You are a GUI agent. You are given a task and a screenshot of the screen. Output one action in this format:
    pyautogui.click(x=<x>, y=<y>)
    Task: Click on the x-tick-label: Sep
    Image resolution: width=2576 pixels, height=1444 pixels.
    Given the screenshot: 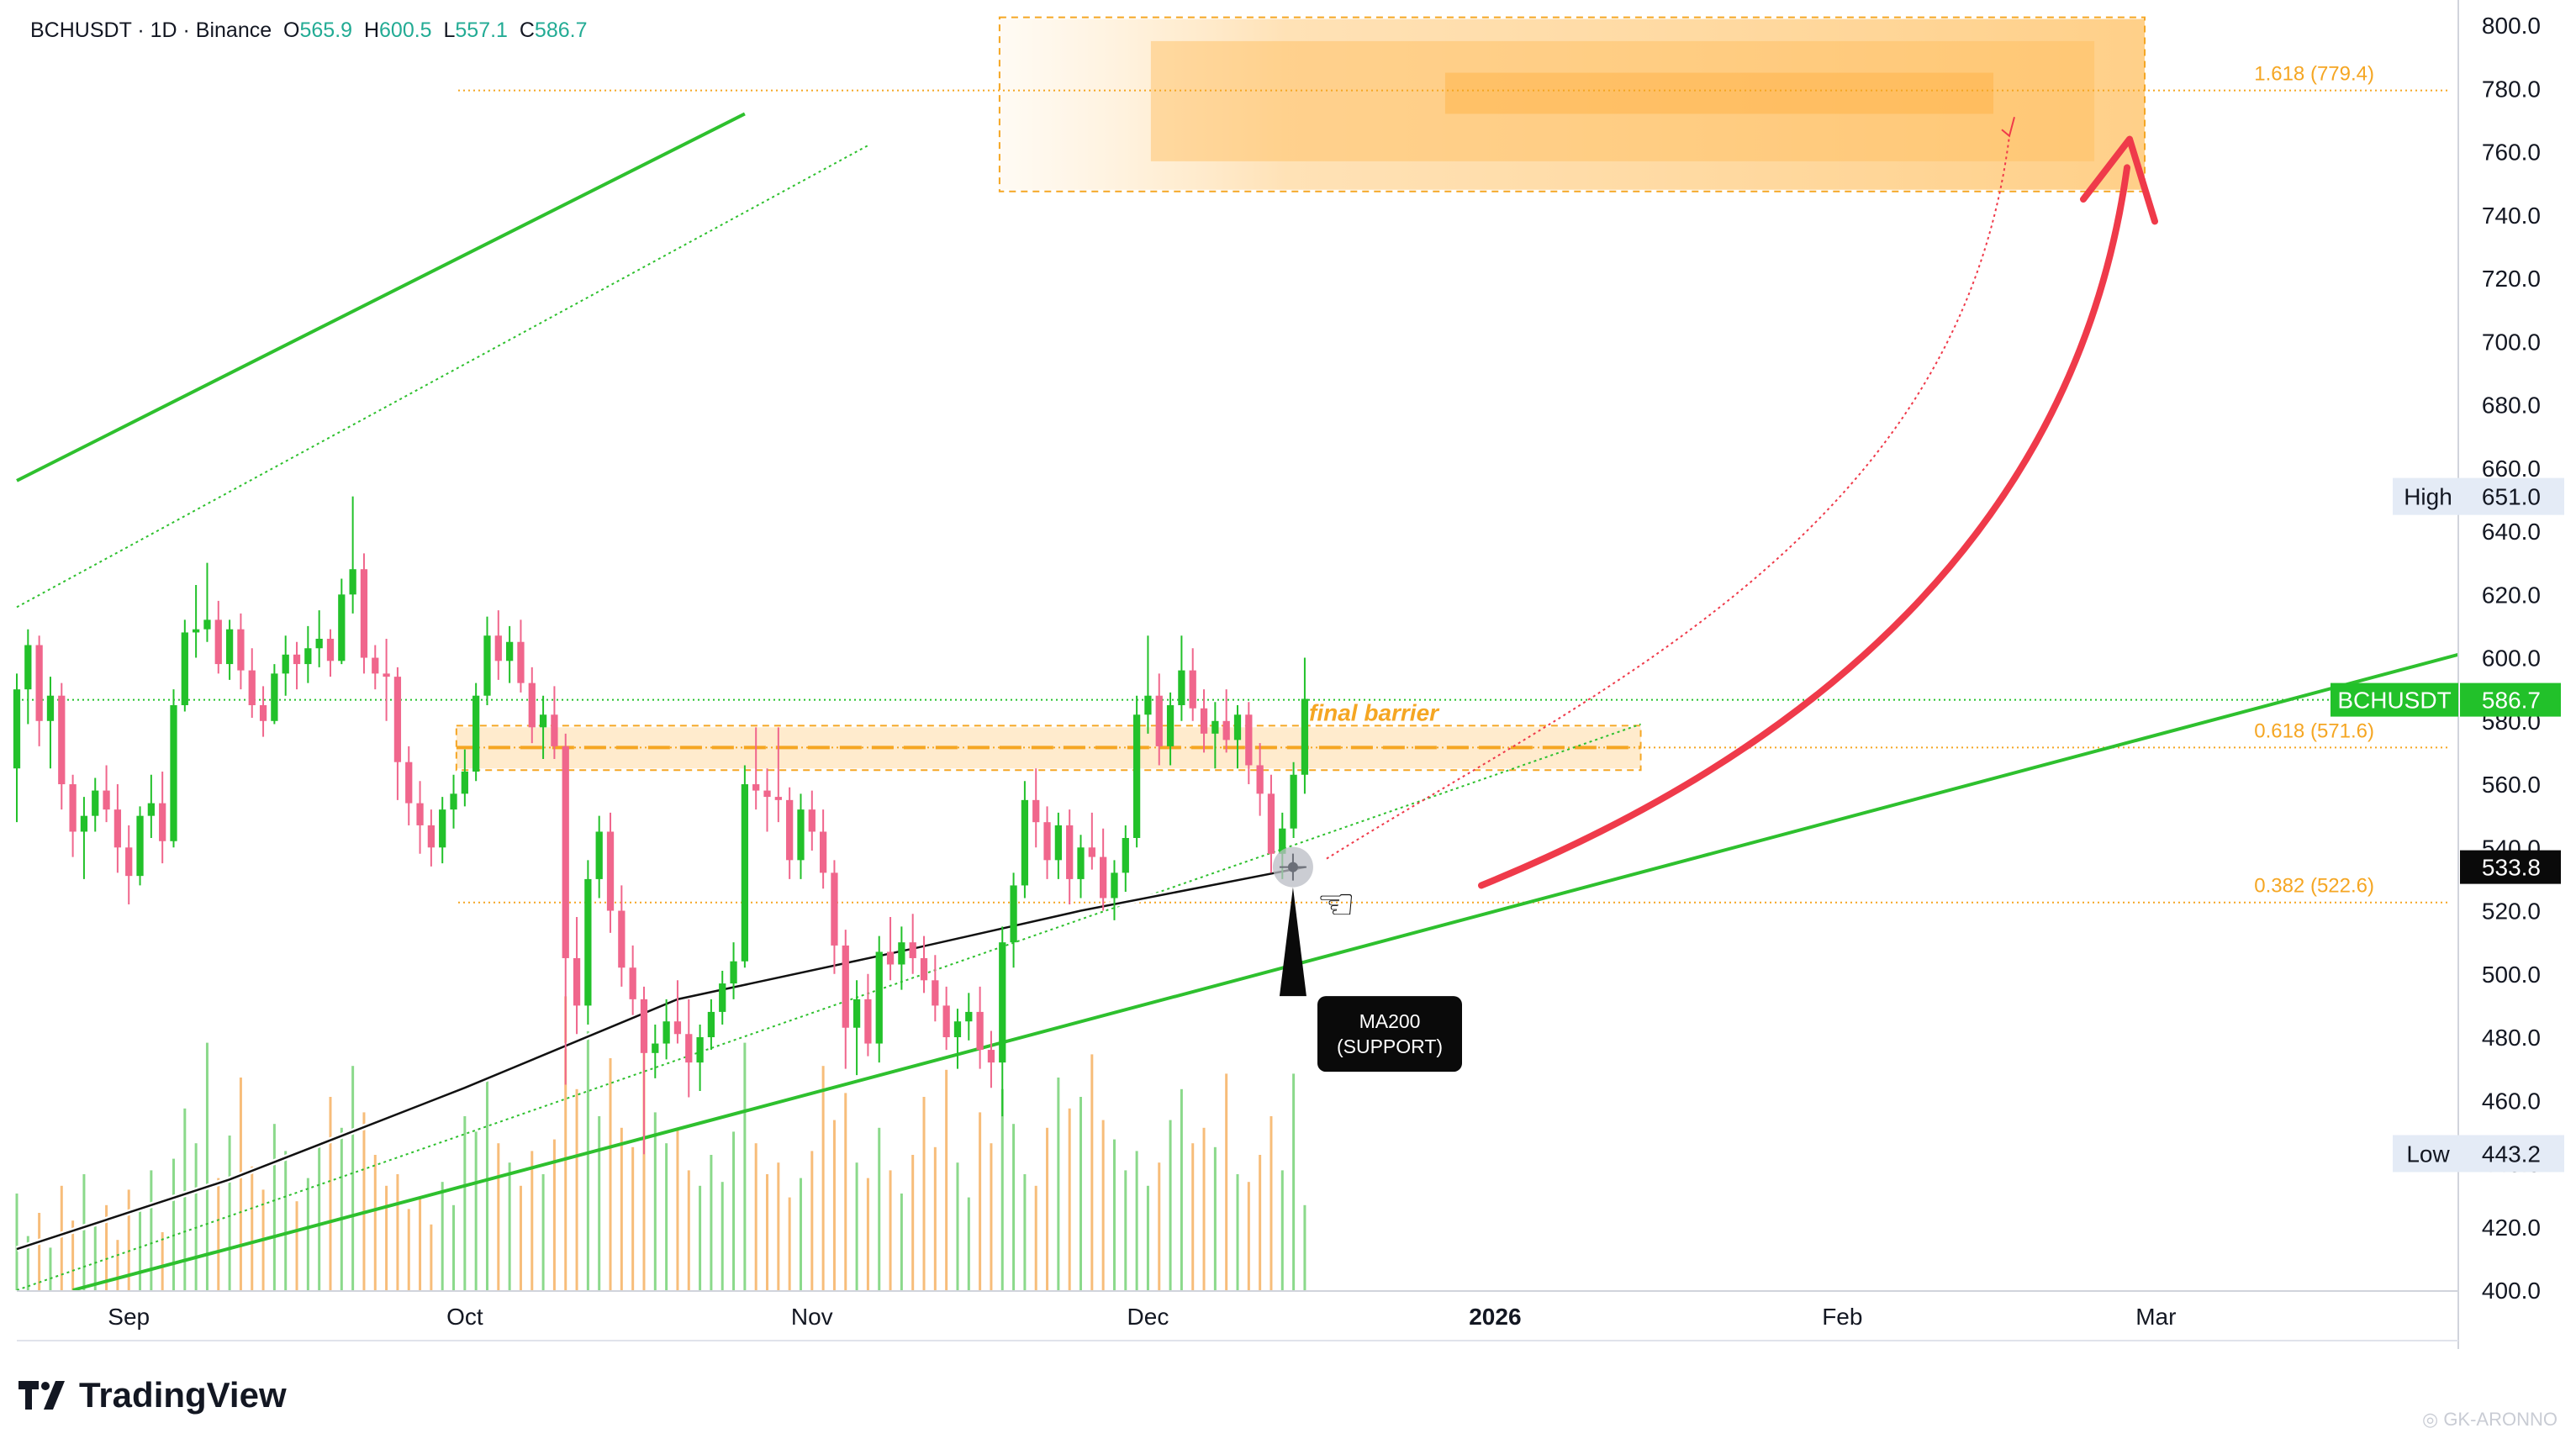 What is the action you would take?
    pyautogui.click(x=129, y=1317)
    